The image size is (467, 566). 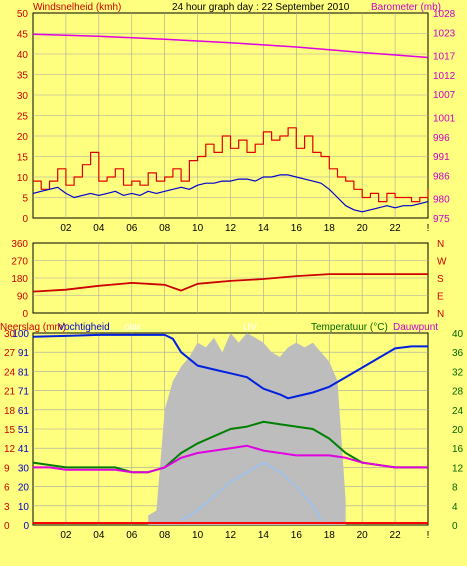 What do you see at coordinates (24, 449) in the screenshot?
I see `humidity-tick-label: 41` at bounding box center [24, 449].